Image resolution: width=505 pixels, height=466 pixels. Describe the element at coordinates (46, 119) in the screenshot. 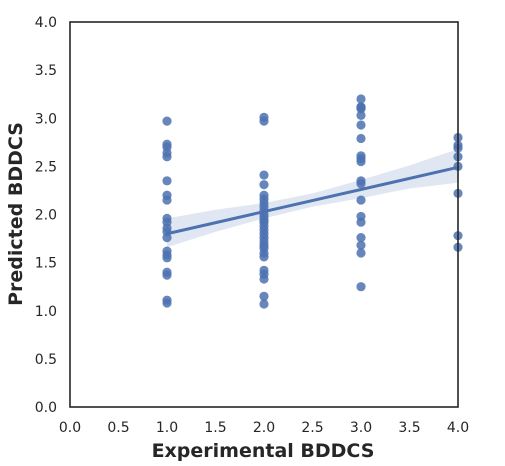

I see `y-tick-label: 3.0` at that location.